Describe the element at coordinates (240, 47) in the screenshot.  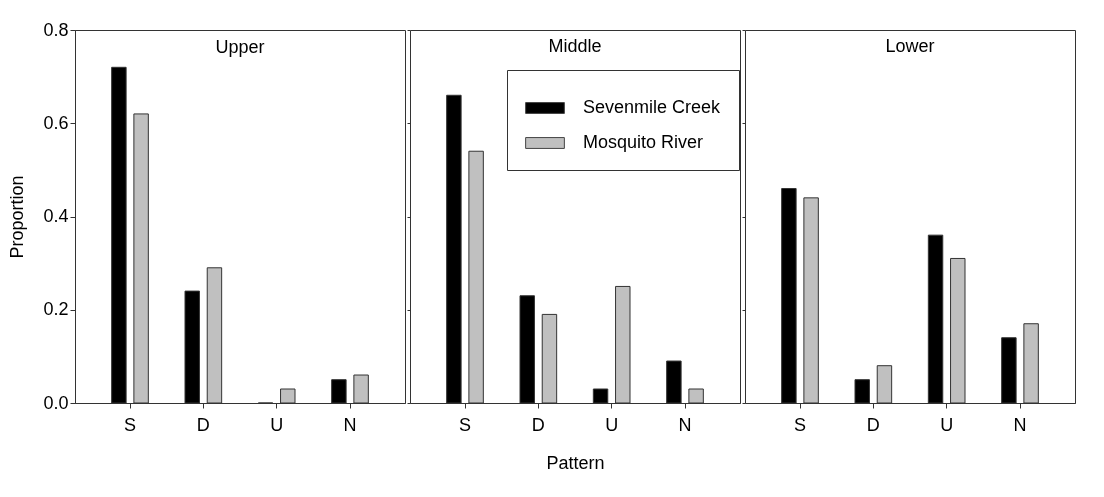
I see `chart-title: Upper` at that location.